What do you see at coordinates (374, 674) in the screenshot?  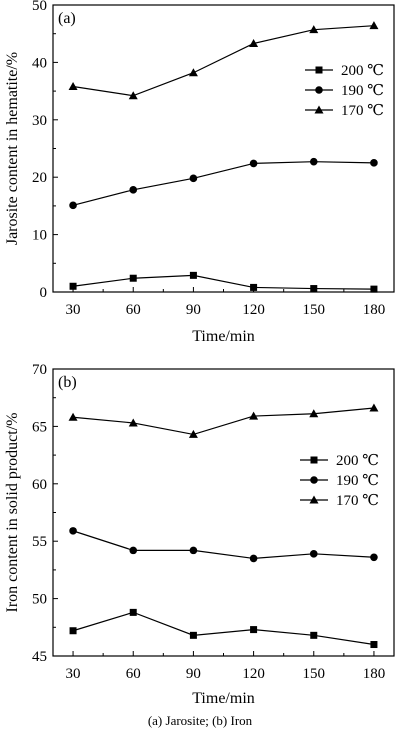 I see `chart-b-x-tick-label: 180` at bounding box center [374, 674].